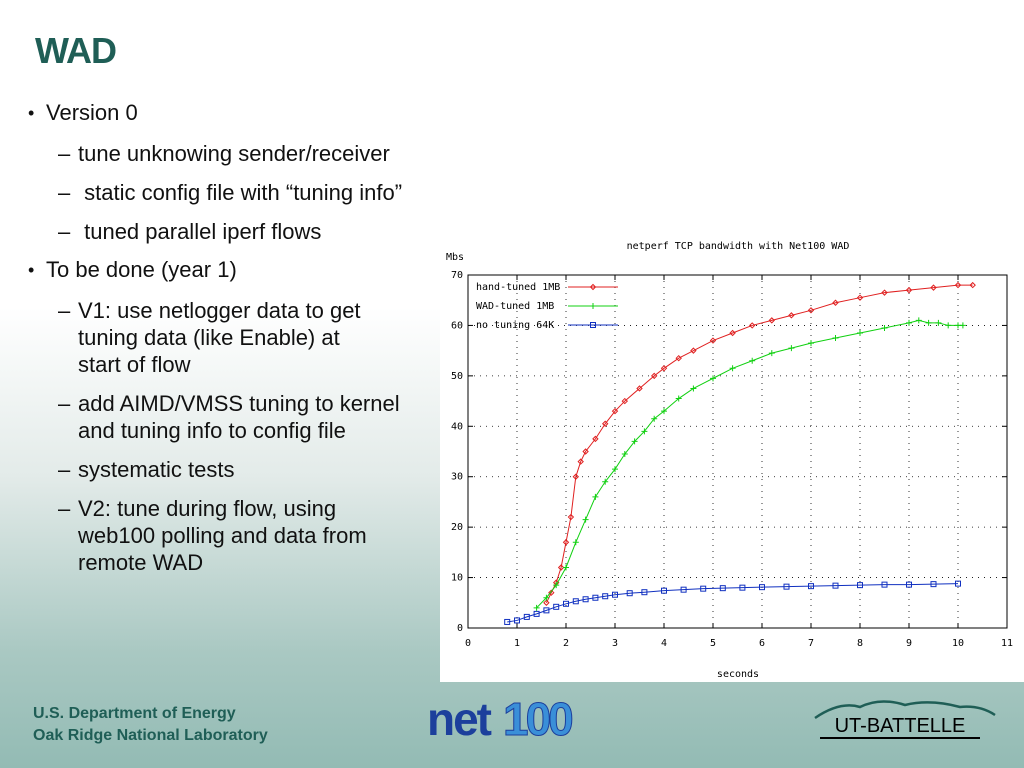 This screenshot has width=1024, height=768. What do you see at coordinates (517, 643) in the screenshot?
I see `x-tick-label: 1` at bounding box center [517, 643].